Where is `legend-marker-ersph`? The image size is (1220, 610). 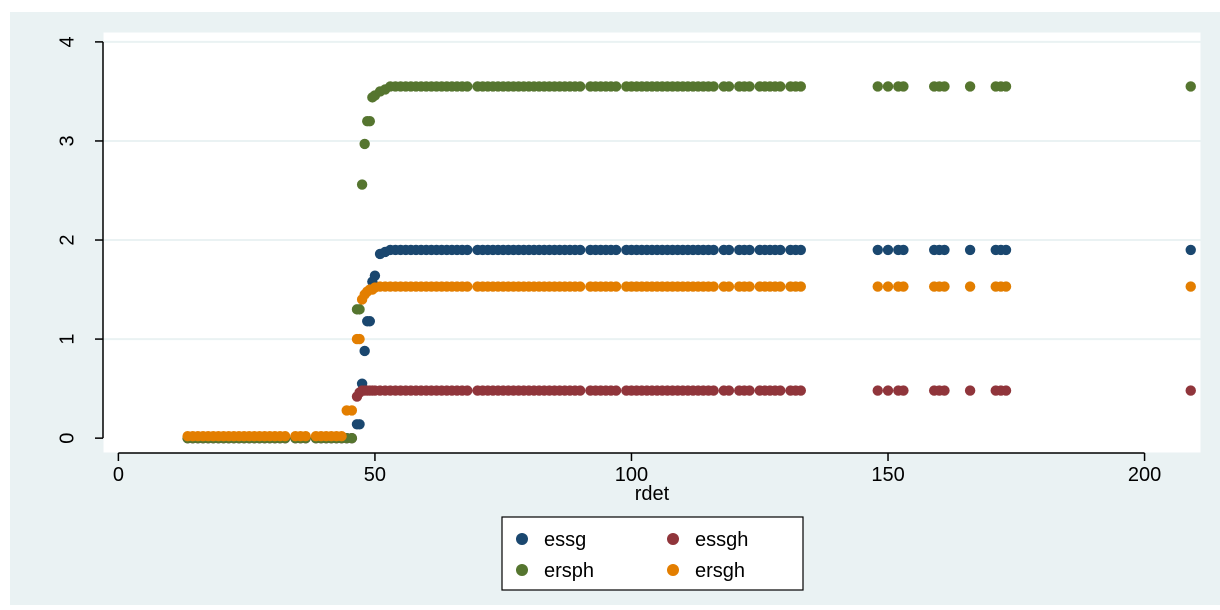
legend-marker-ersph is located at coordinates (522, 570).